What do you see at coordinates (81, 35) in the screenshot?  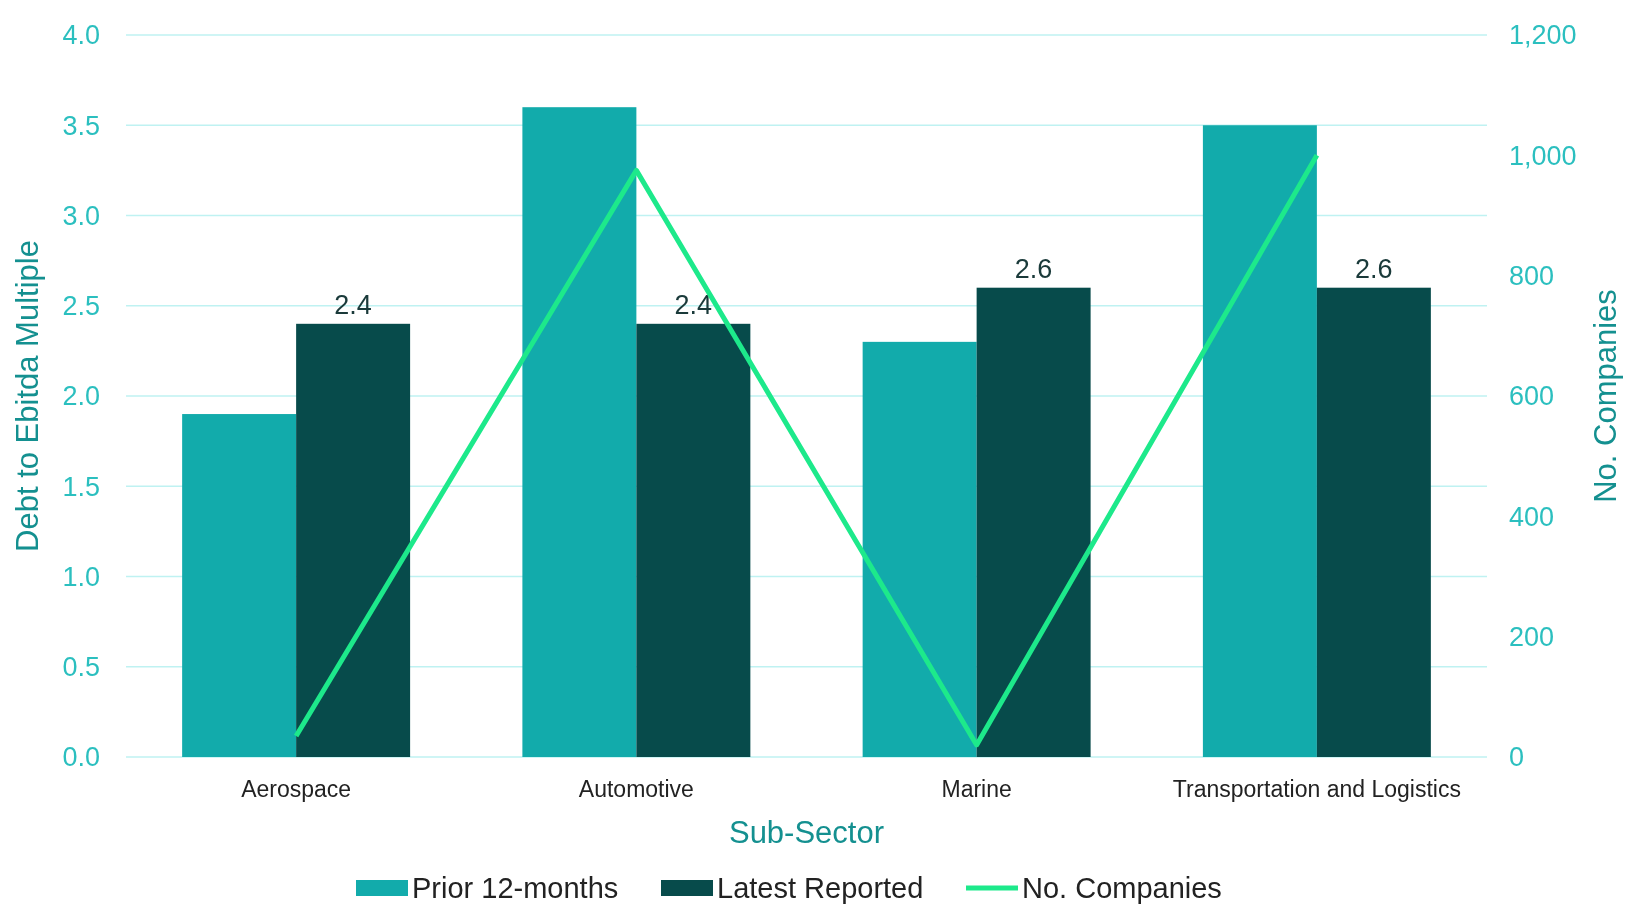 I see `y-tick-label: 4.0` at bounding box center [81, 35].